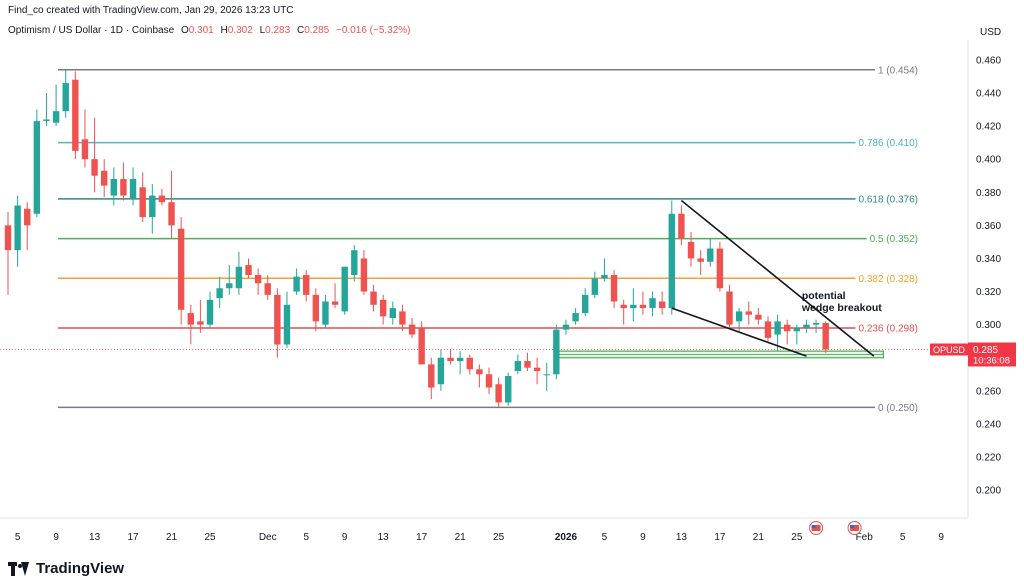 This screenshot has height=585, width=1024. What do you see at coordinates (988, 391) in the screenshot?
I see `price-tick-label: 0.260` at bounding box center [988, 391].